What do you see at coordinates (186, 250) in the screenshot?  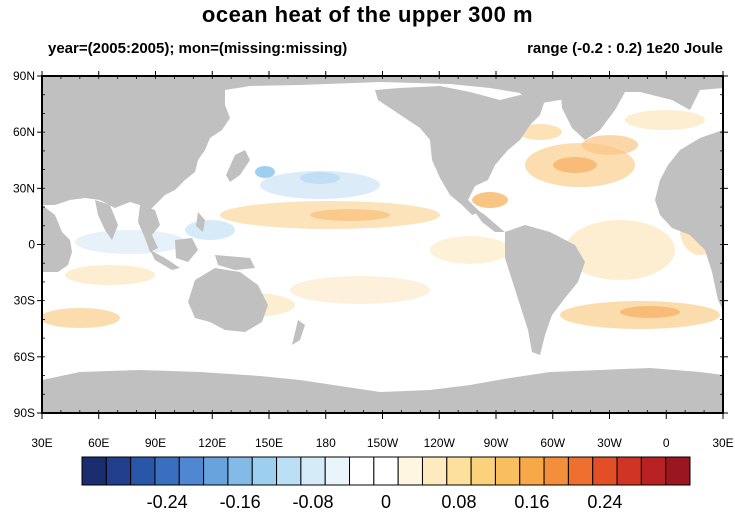 I see `borneo-island` at bounding box center [186, 250].